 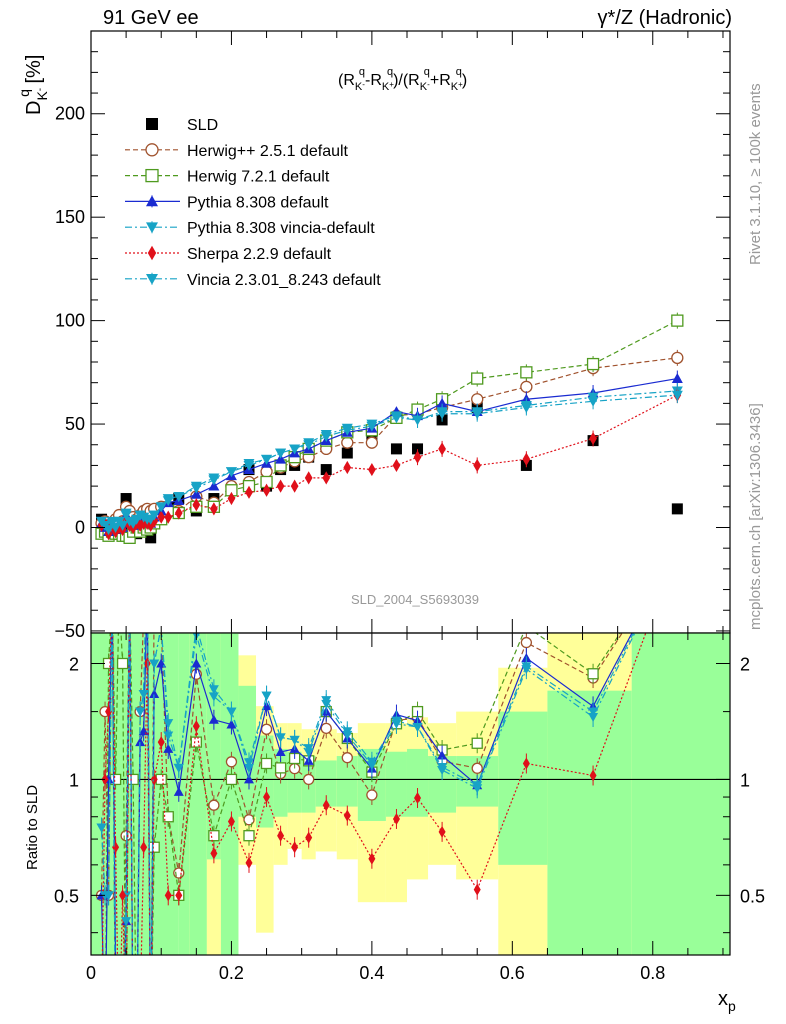 What do you see at coordinates (75, 424) in the screenshot?
I see `y-tick-label-top: 50` at bounding box center [75, 424].